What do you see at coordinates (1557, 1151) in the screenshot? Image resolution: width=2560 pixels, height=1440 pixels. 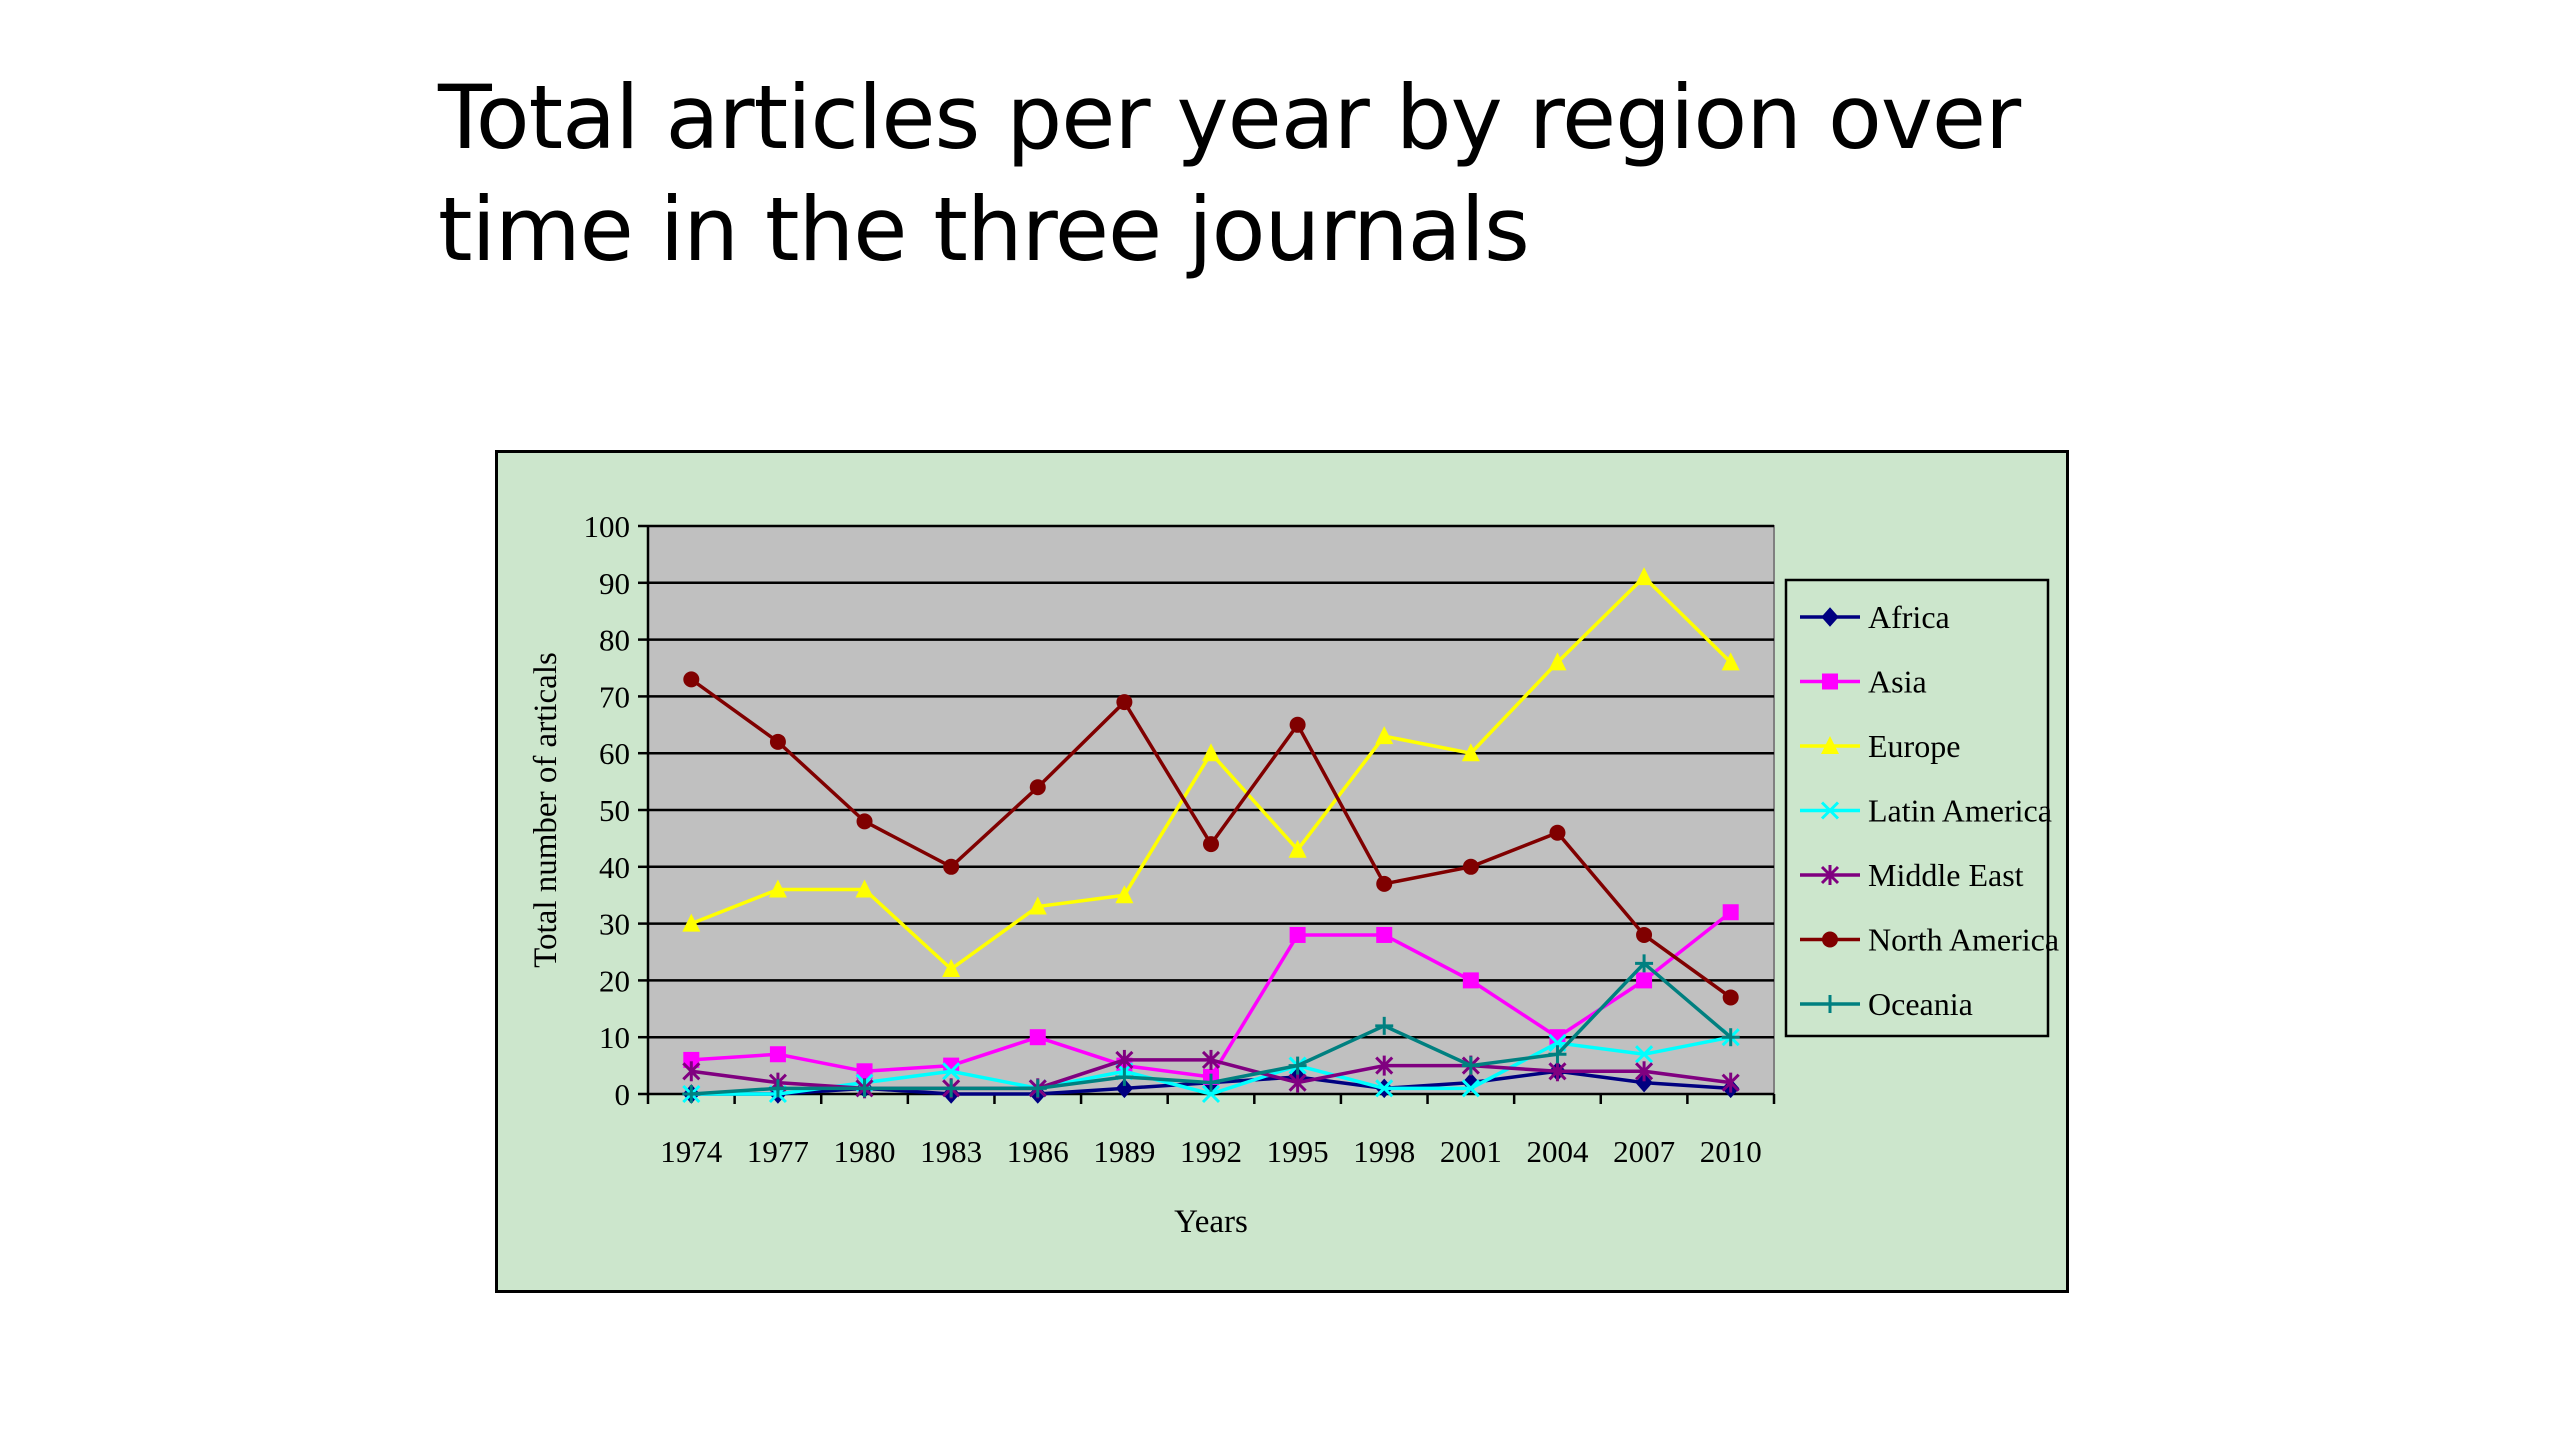 I see `x-tick-label: 2004` at bounding box center [1557, 1151].